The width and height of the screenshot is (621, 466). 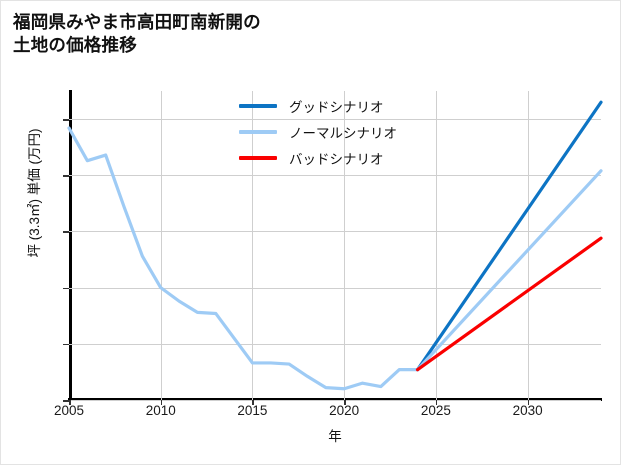 What do you see at coordinates (435, 410) in the screenshot?
I see `x-tick-label: 2025` at bounding box center [435, 410].